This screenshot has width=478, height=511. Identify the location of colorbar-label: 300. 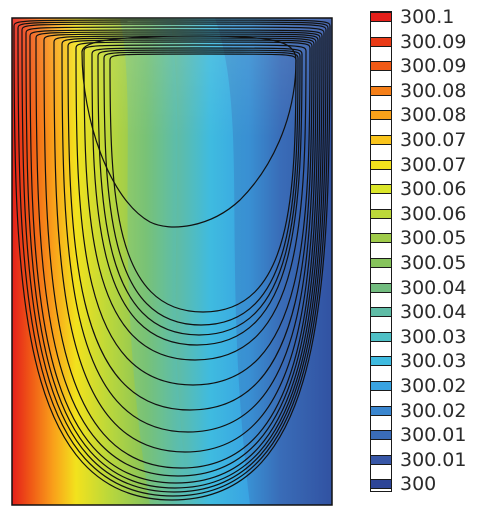
(418, 484).